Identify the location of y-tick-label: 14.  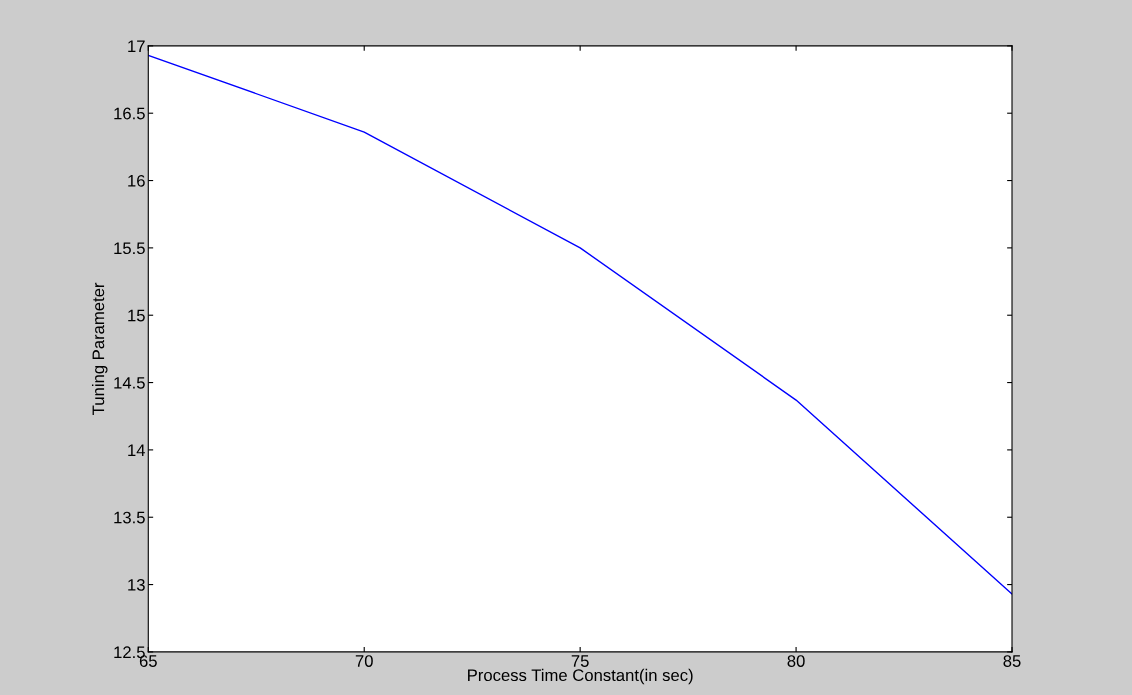
(137, 450).